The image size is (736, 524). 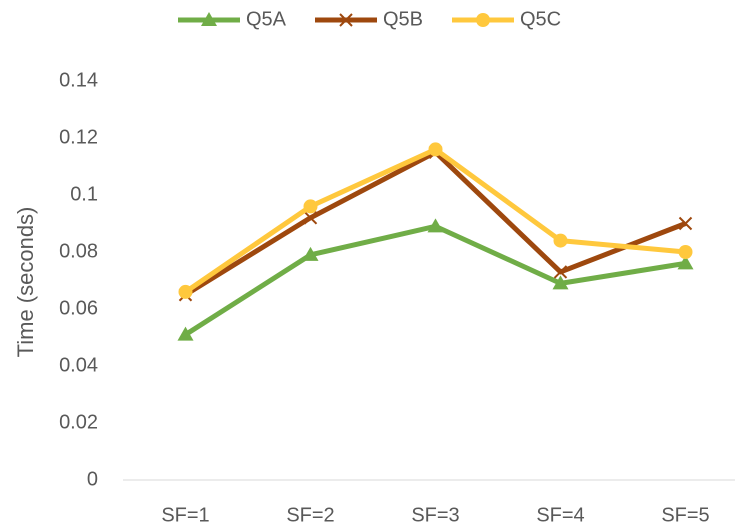 What do you see at coordinates (560, 514) in the screenshot?
I see `x-tick-label: SF=4` at bounding box center [560, 514].